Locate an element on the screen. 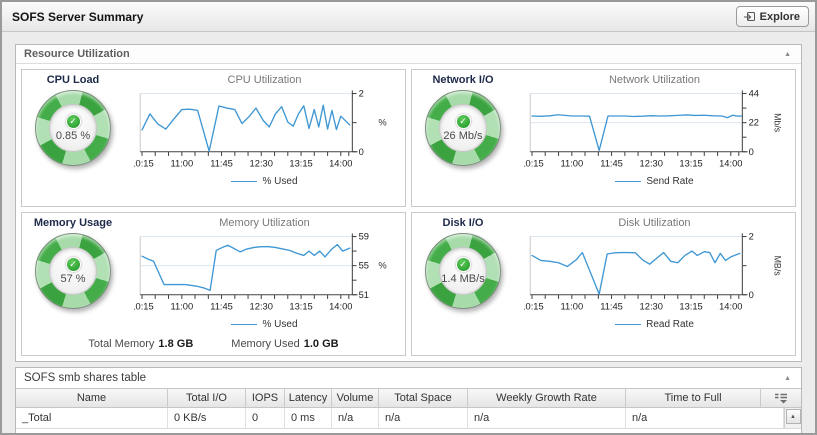 Image resolution: width=817 pixels, height=435 pixels. memory-used-label: Memory Used is located at coordinates (265, 344).